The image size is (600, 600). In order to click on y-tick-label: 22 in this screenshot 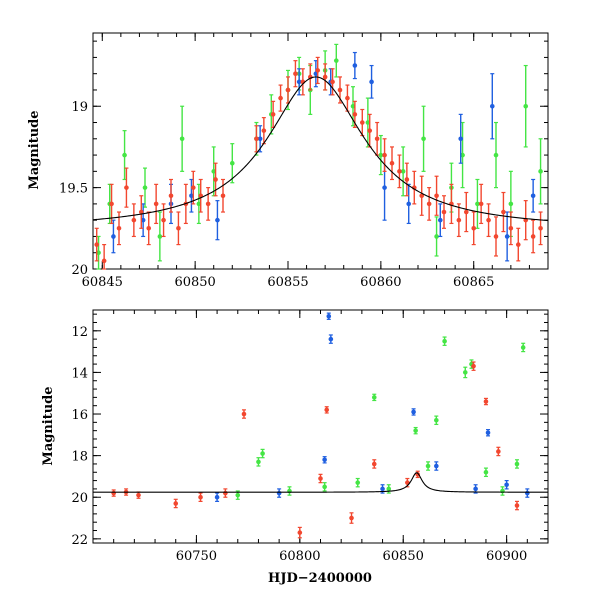, I will do `click(79, 540)`.